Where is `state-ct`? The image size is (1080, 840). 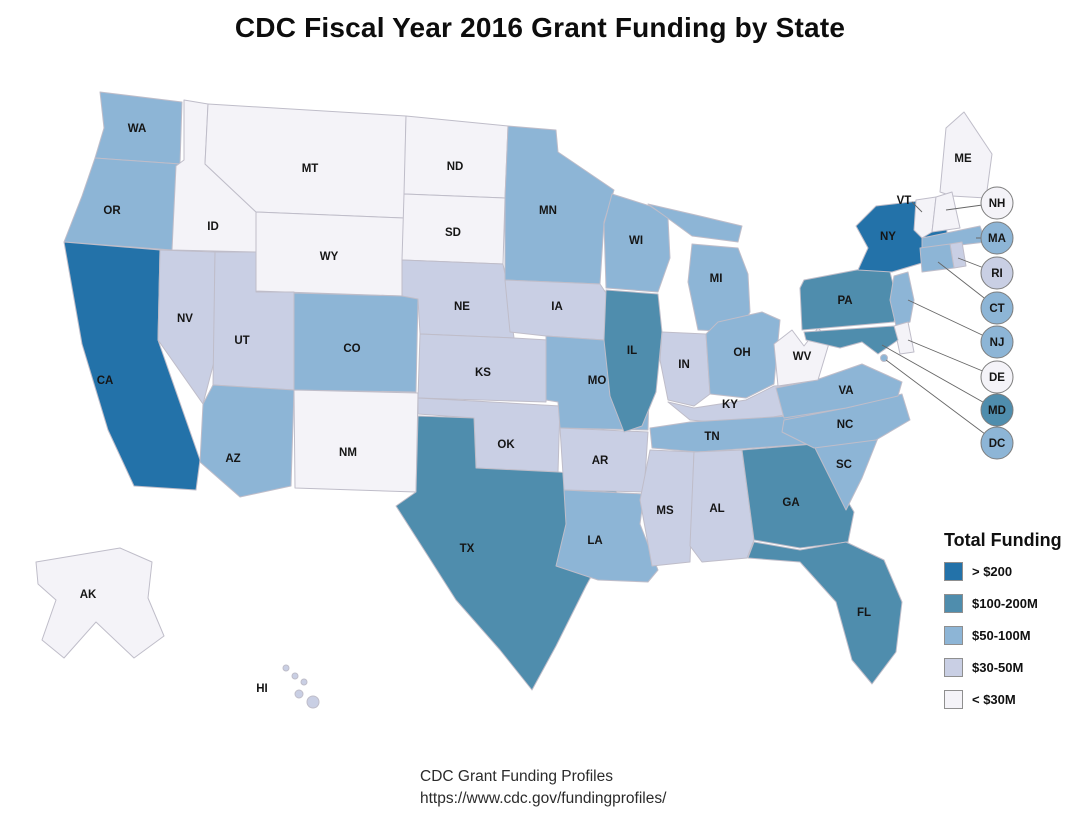
state-ct is located at coordinates (937, 258).